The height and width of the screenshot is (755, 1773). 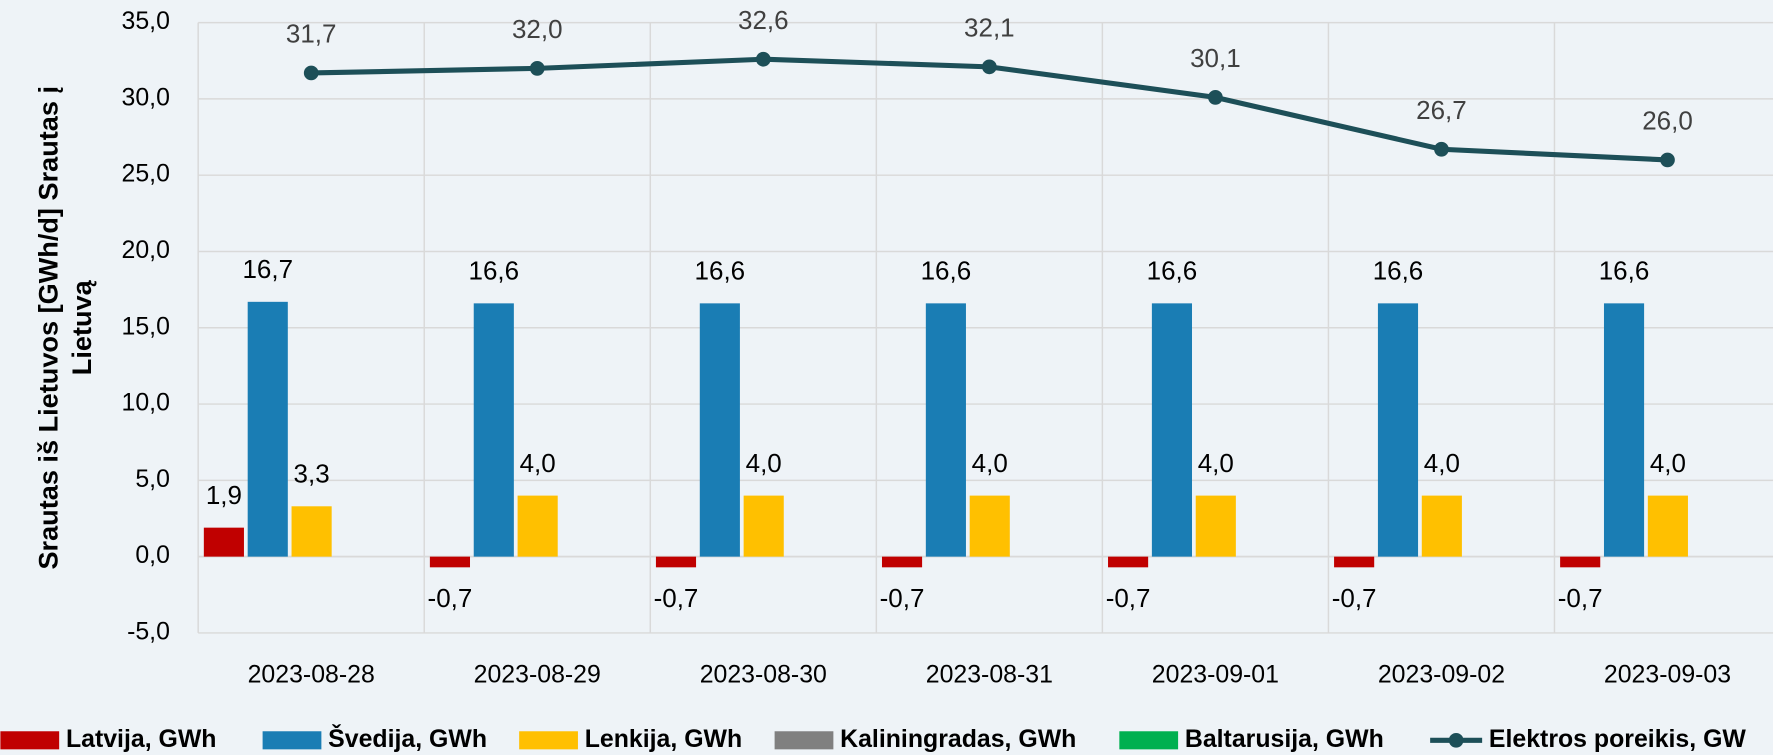 What do you see at coordinates (1667, 120) in the screenshot?
I see `data-label: 26,0` at bounding box center [1667, 120].